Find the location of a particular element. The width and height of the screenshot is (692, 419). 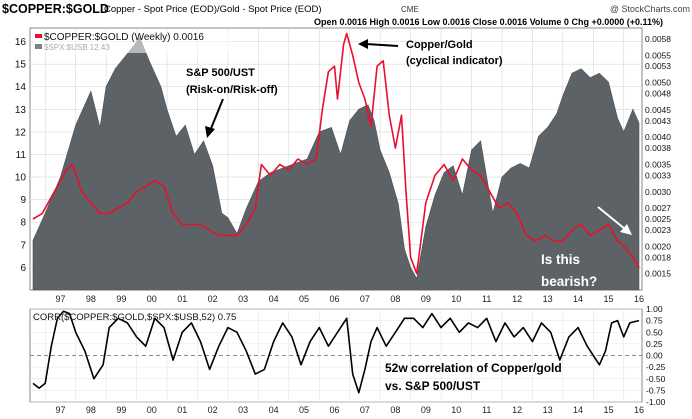

correlation-y-ticks: 1.00 0.750.50 0.25 0.00-0.25 -0.50-0.75 -1.00 is located at coordinates (656, 355).